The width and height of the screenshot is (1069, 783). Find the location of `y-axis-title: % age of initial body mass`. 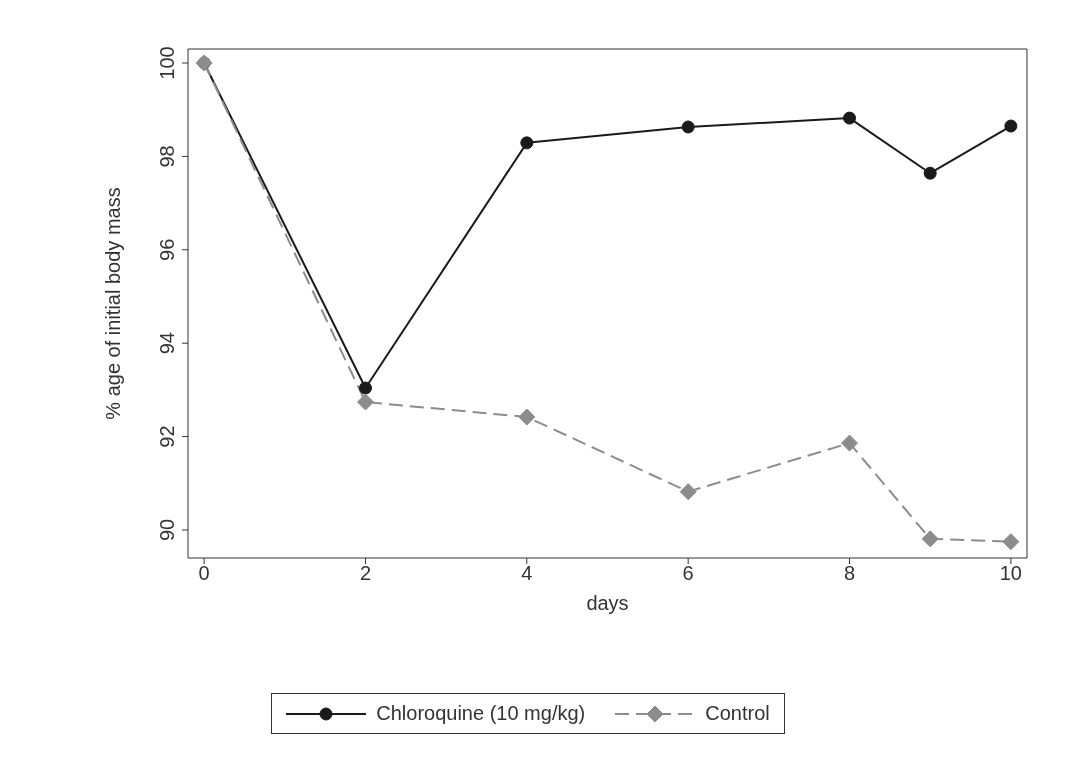

y-axis-title: % age of initial body mass is located at coordinates (113, 303).